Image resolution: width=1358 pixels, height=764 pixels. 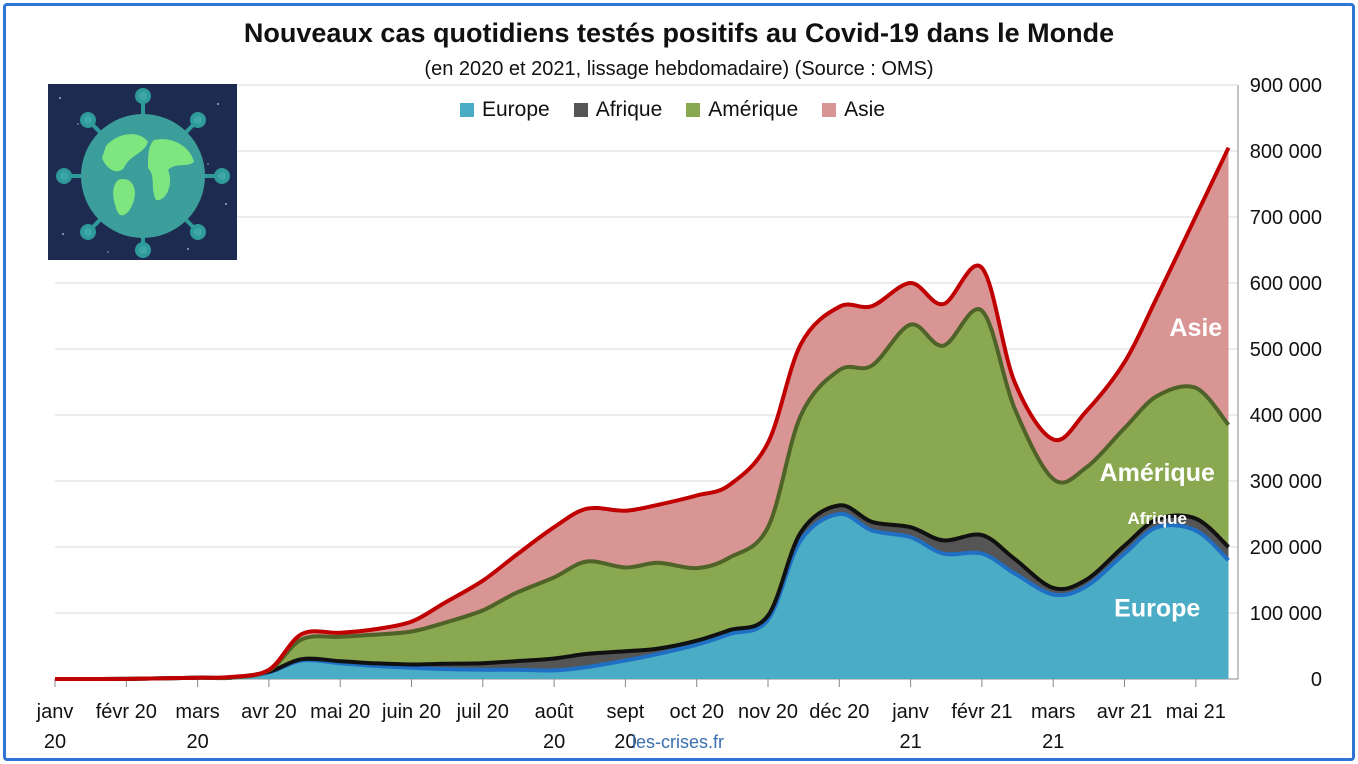 What do you see at coordinates (126, 712) in the screenshot?
I see `x-tick-label: févr 20` at bounding box center [126, 712].